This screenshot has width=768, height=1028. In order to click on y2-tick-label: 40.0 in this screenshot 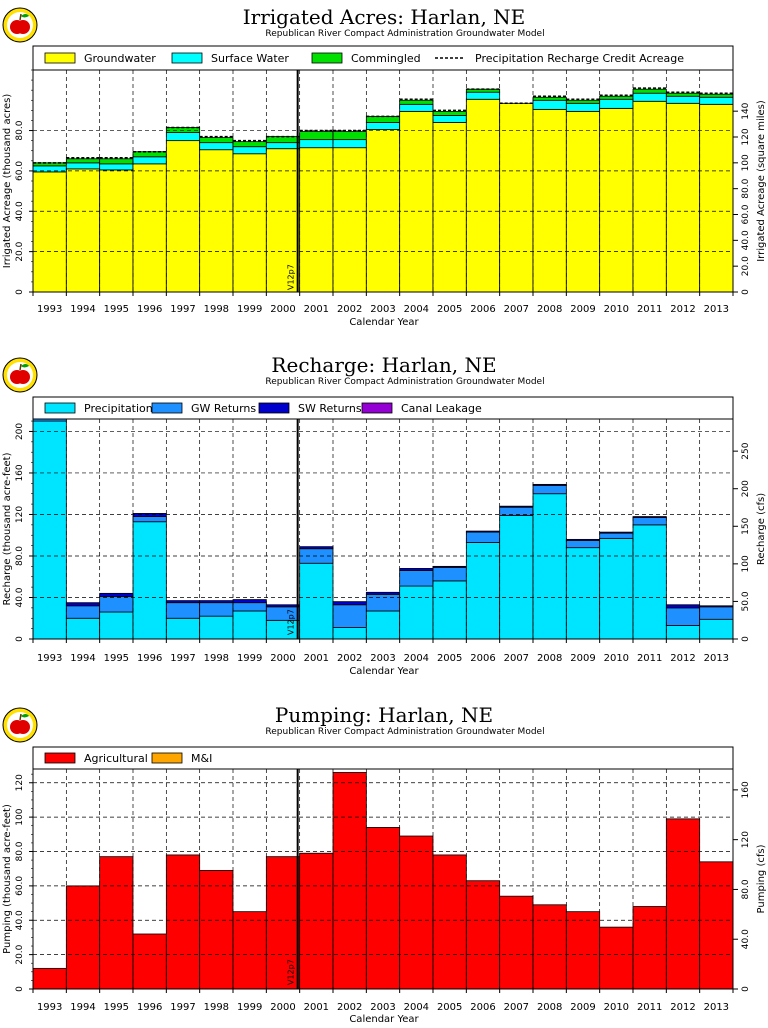, I will do `click(746, 240)`.